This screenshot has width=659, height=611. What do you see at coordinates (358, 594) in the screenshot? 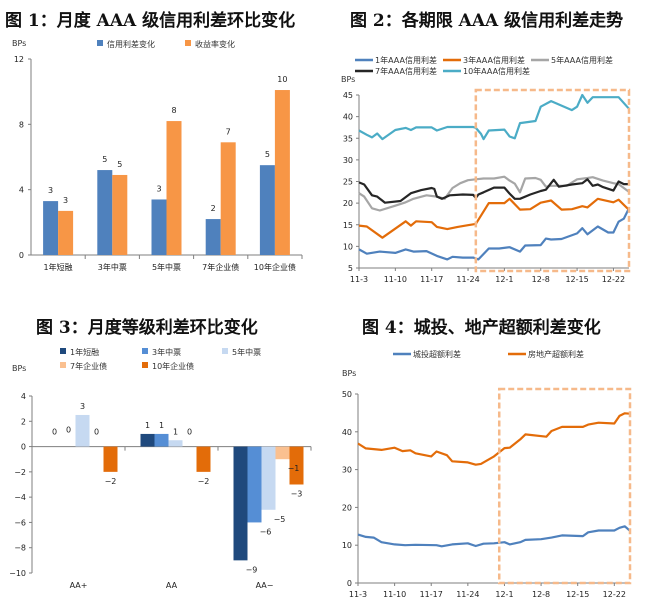
I see `fig4-x-tick-label: 11-3` at bounding box center [358, 594].